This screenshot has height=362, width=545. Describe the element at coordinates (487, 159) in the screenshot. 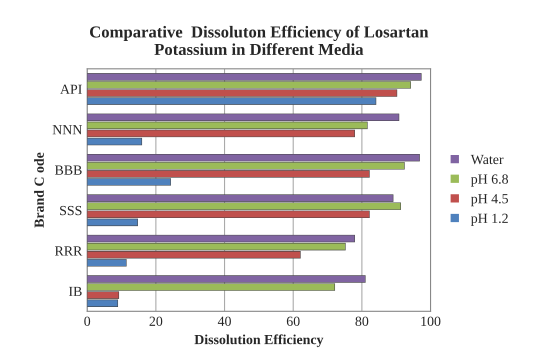

I see `legend-label: Water` at that location.